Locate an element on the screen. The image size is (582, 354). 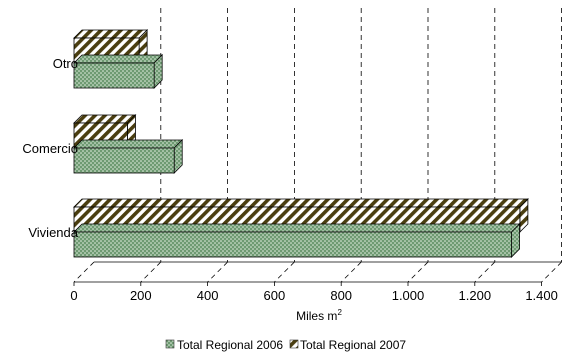
x-tick-label: 800 is located at coordinates (341, 295).